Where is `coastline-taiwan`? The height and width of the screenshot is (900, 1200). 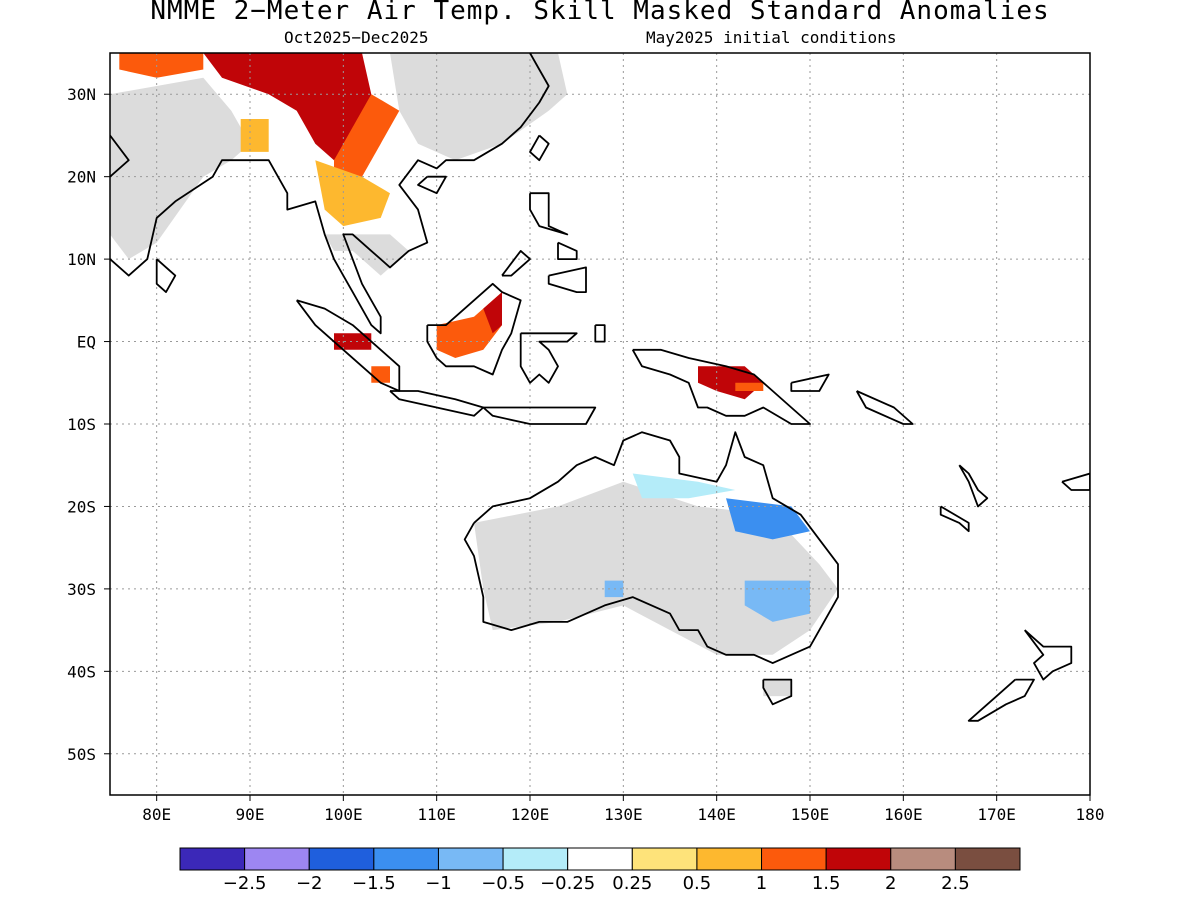
coastline-taiwan is located at coordinates (539, 148).